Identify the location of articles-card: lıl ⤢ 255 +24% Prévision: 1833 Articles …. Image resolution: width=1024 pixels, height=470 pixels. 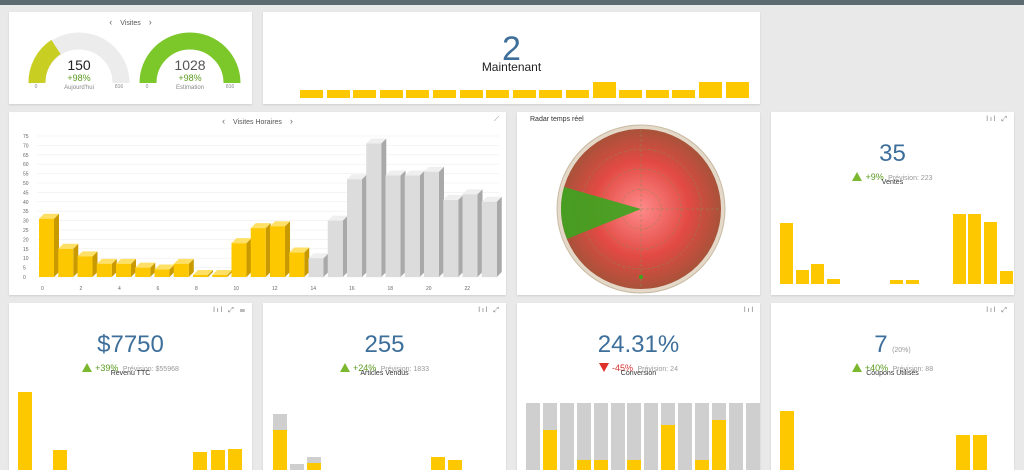
(384, 386).